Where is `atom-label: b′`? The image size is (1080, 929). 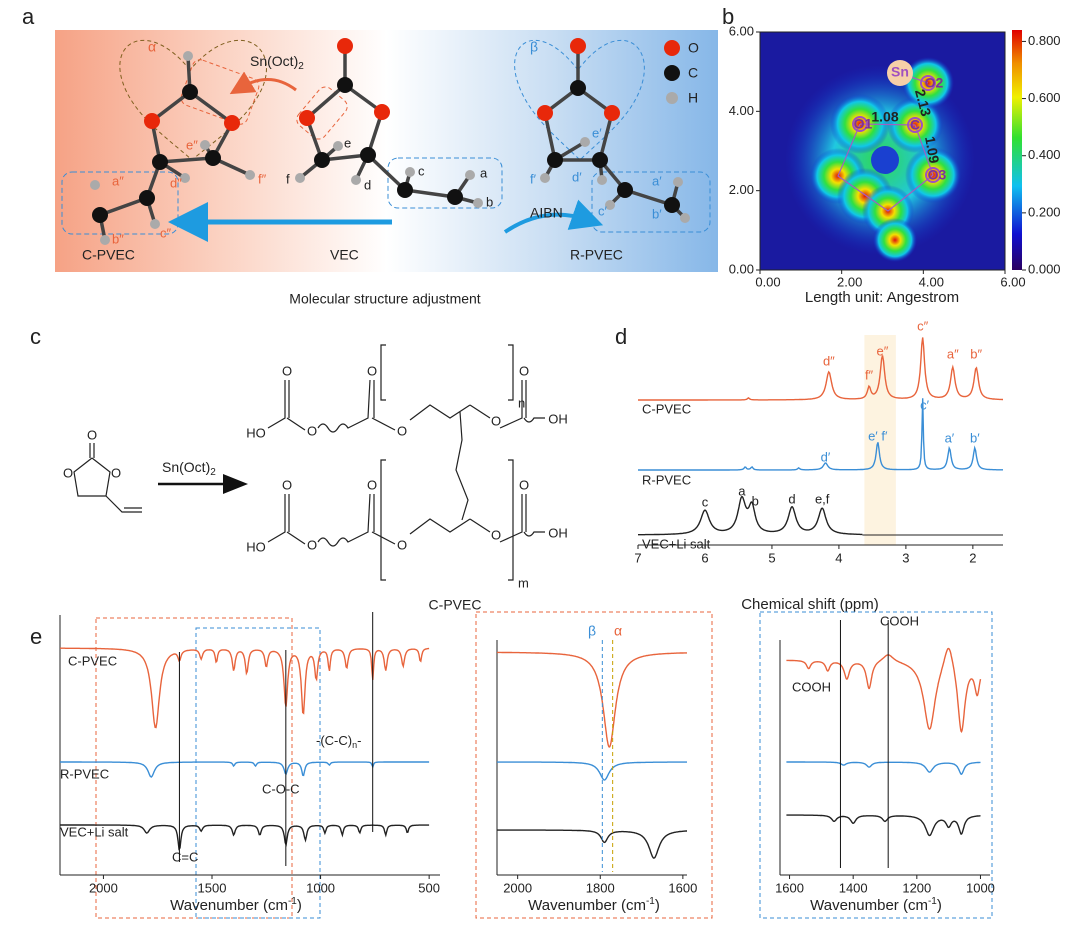
atom-label: b′ is located at coordinates (657, 213).